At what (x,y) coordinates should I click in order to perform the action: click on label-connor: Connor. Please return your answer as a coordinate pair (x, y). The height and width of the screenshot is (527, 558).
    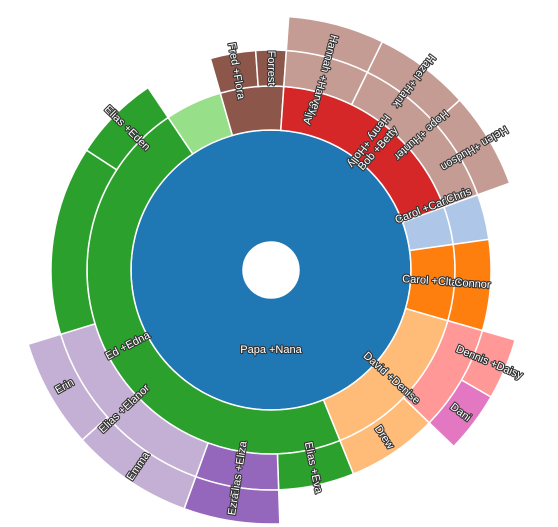
    Looking at the image, I should click on (472, 284).